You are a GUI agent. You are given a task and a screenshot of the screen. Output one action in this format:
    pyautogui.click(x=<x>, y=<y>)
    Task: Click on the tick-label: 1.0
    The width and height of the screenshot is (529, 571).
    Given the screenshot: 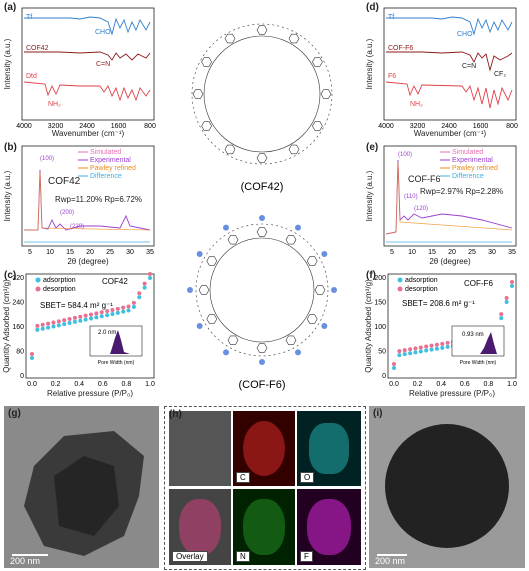 What is the action you would take?
    pyautogui.click(x=150, y=384)
    